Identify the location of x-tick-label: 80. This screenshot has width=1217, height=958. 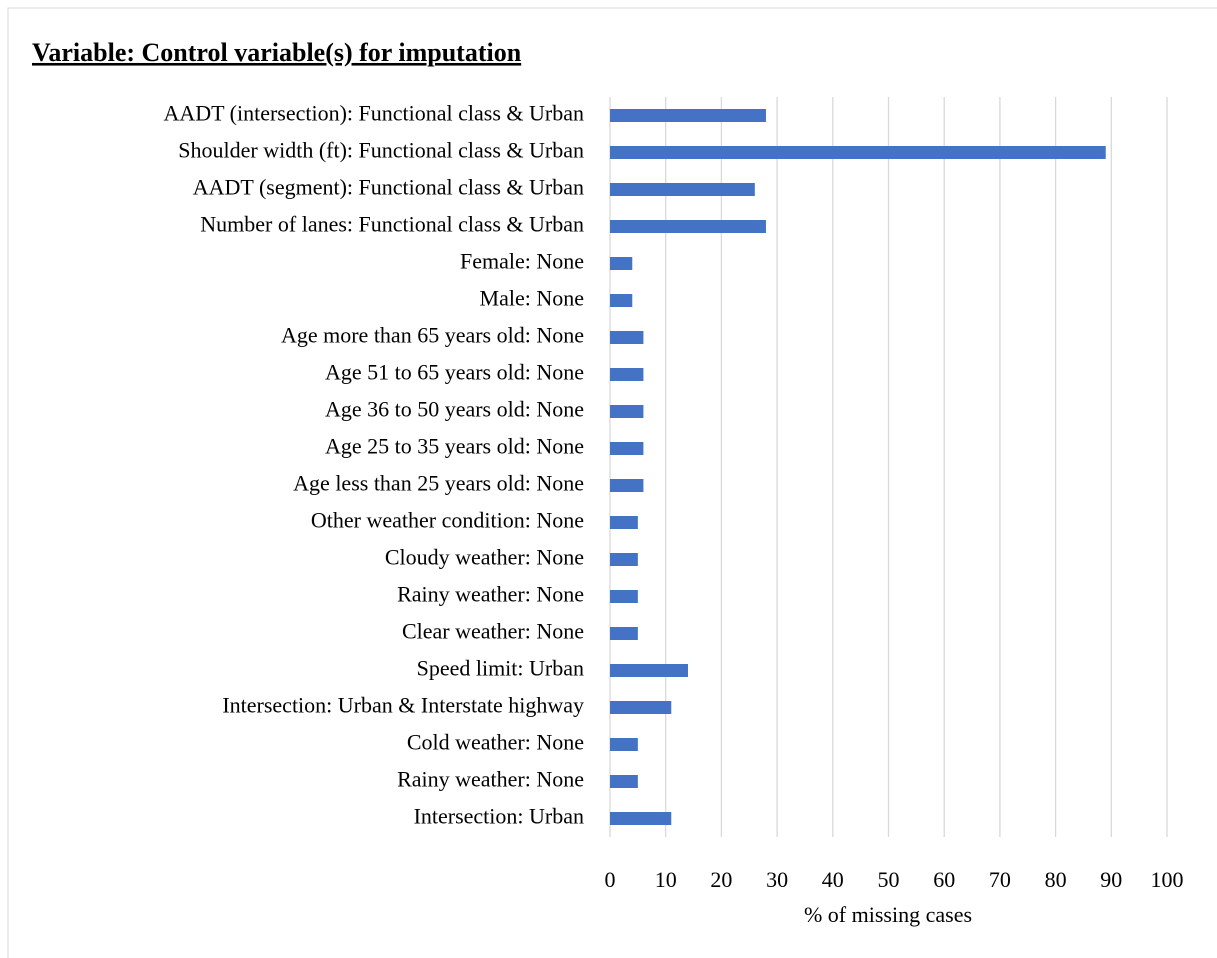
(1056, 879).